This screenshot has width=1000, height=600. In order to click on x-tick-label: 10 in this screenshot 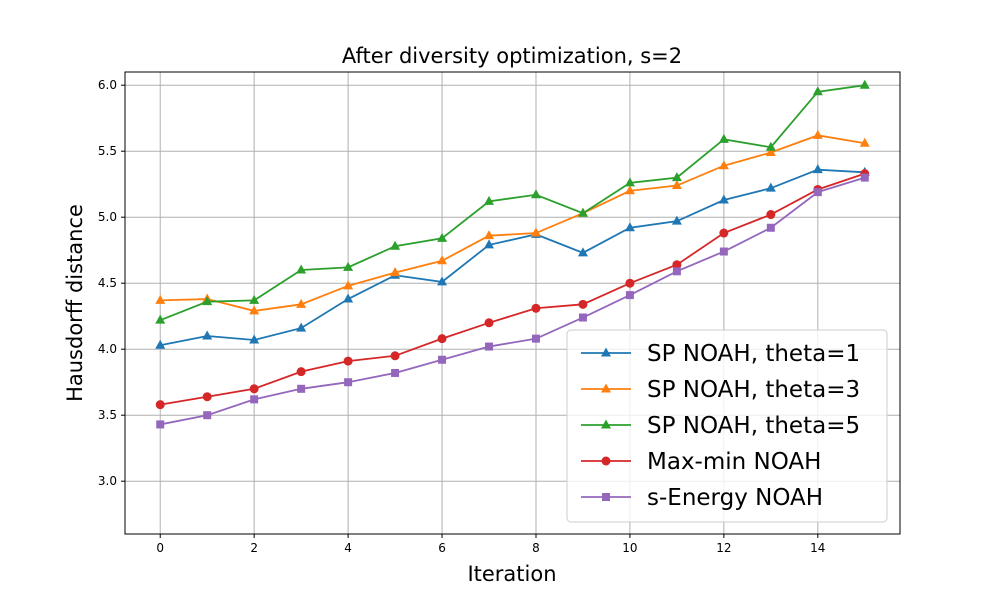, I will do `click(629, 548)`.